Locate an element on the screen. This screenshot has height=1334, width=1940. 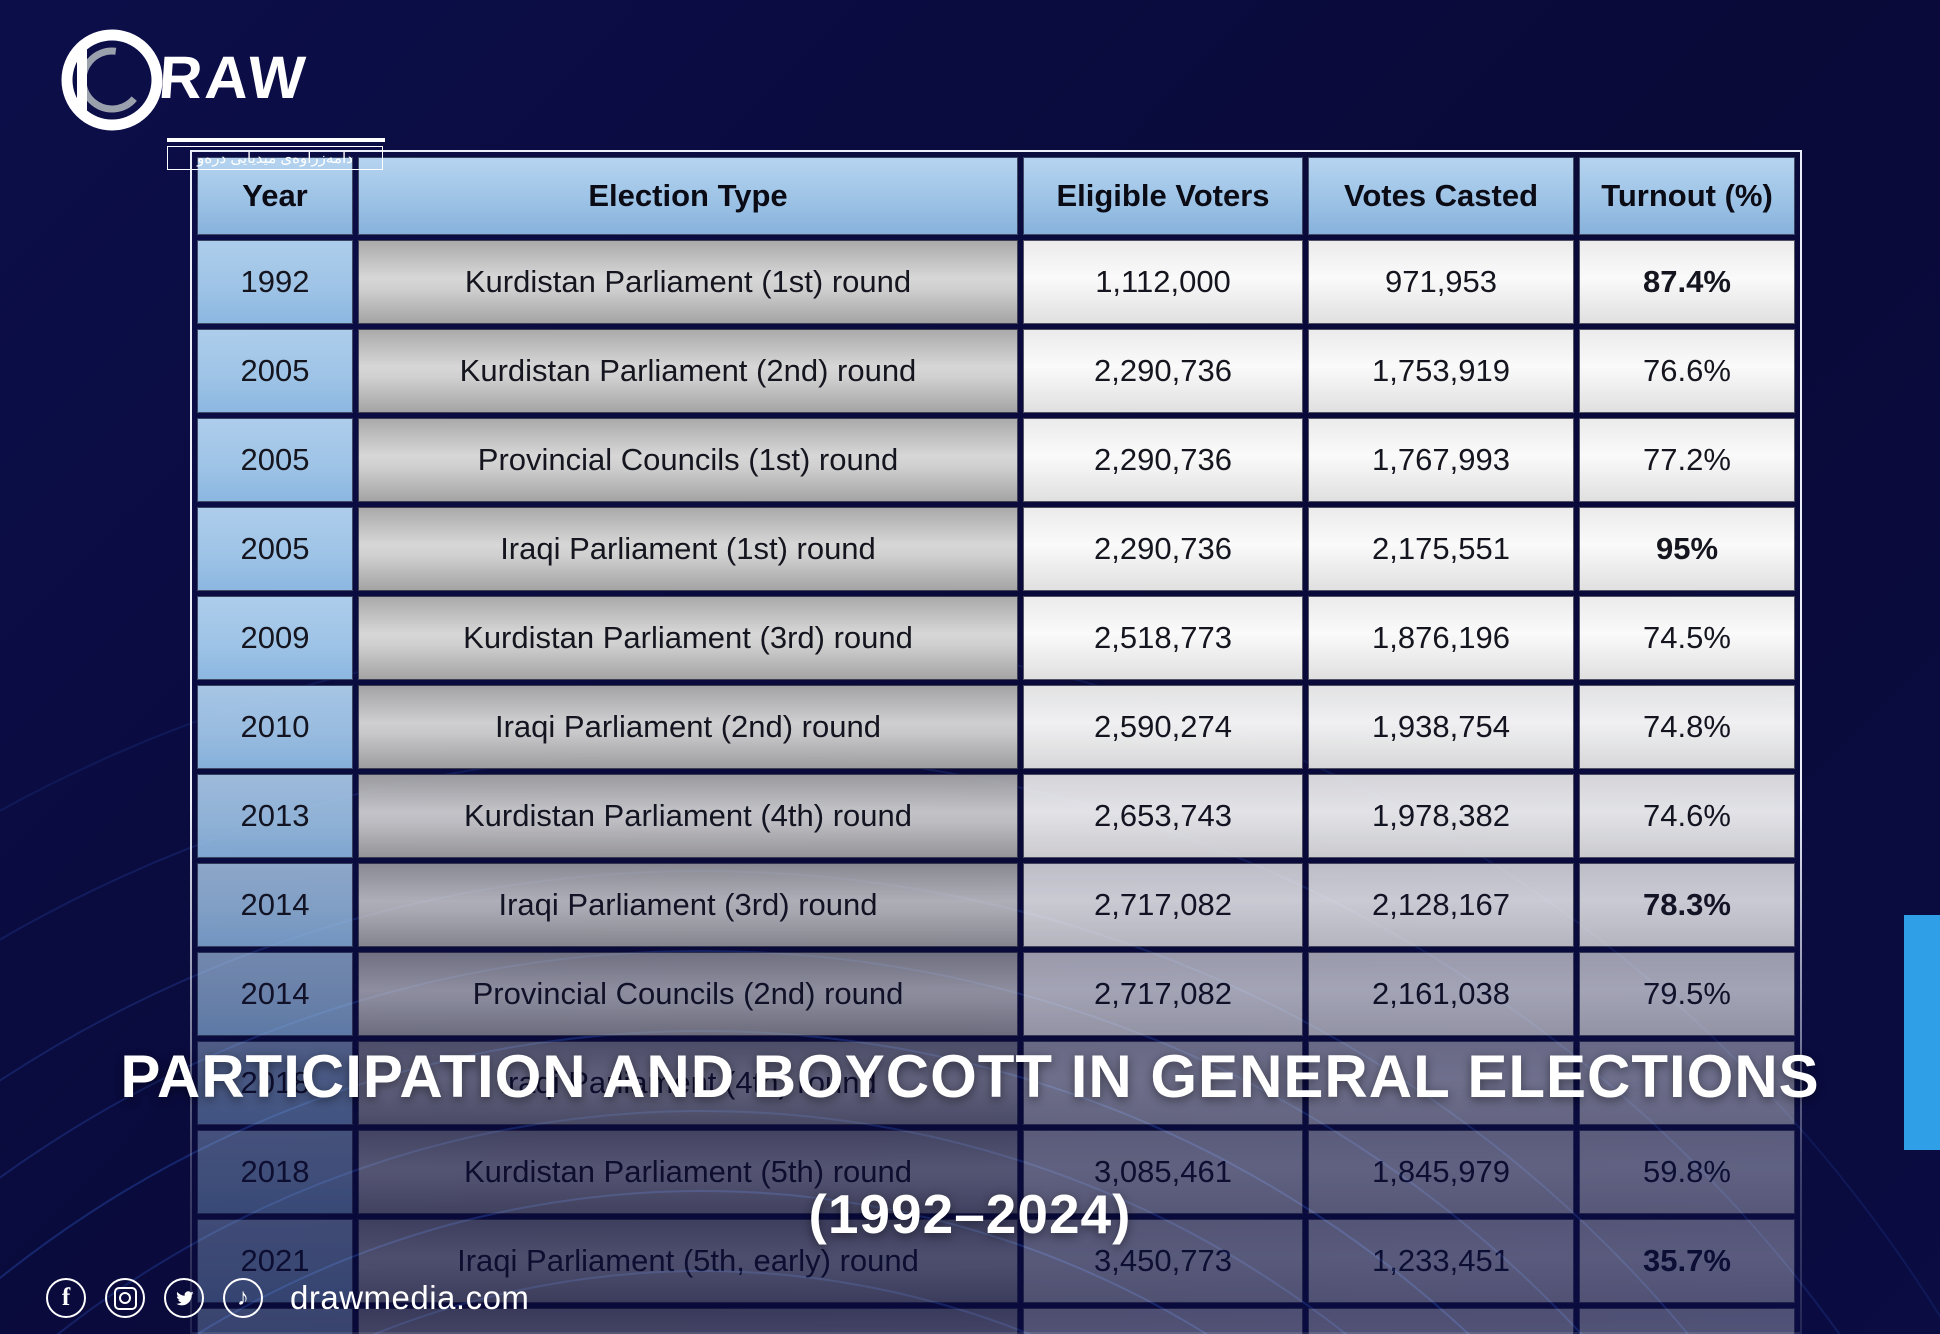
election-type-cell: Kurdistan Parliament (5th) round is located at coordinates (688, 1172).